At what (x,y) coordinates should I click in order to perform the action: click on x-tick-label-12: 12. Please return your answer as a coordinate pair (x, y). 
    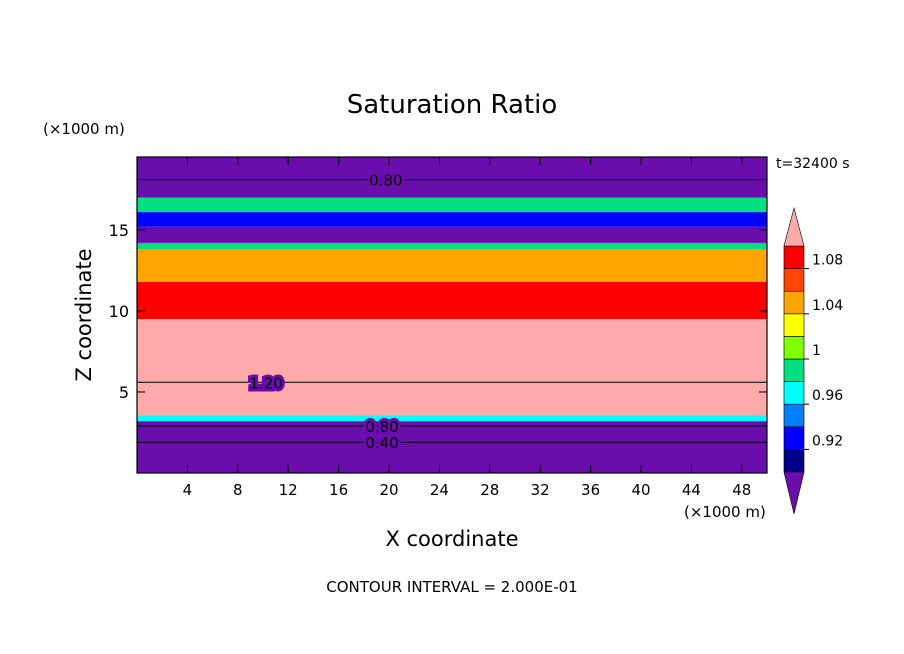
    Looking at the image, I should click on (288, 490).